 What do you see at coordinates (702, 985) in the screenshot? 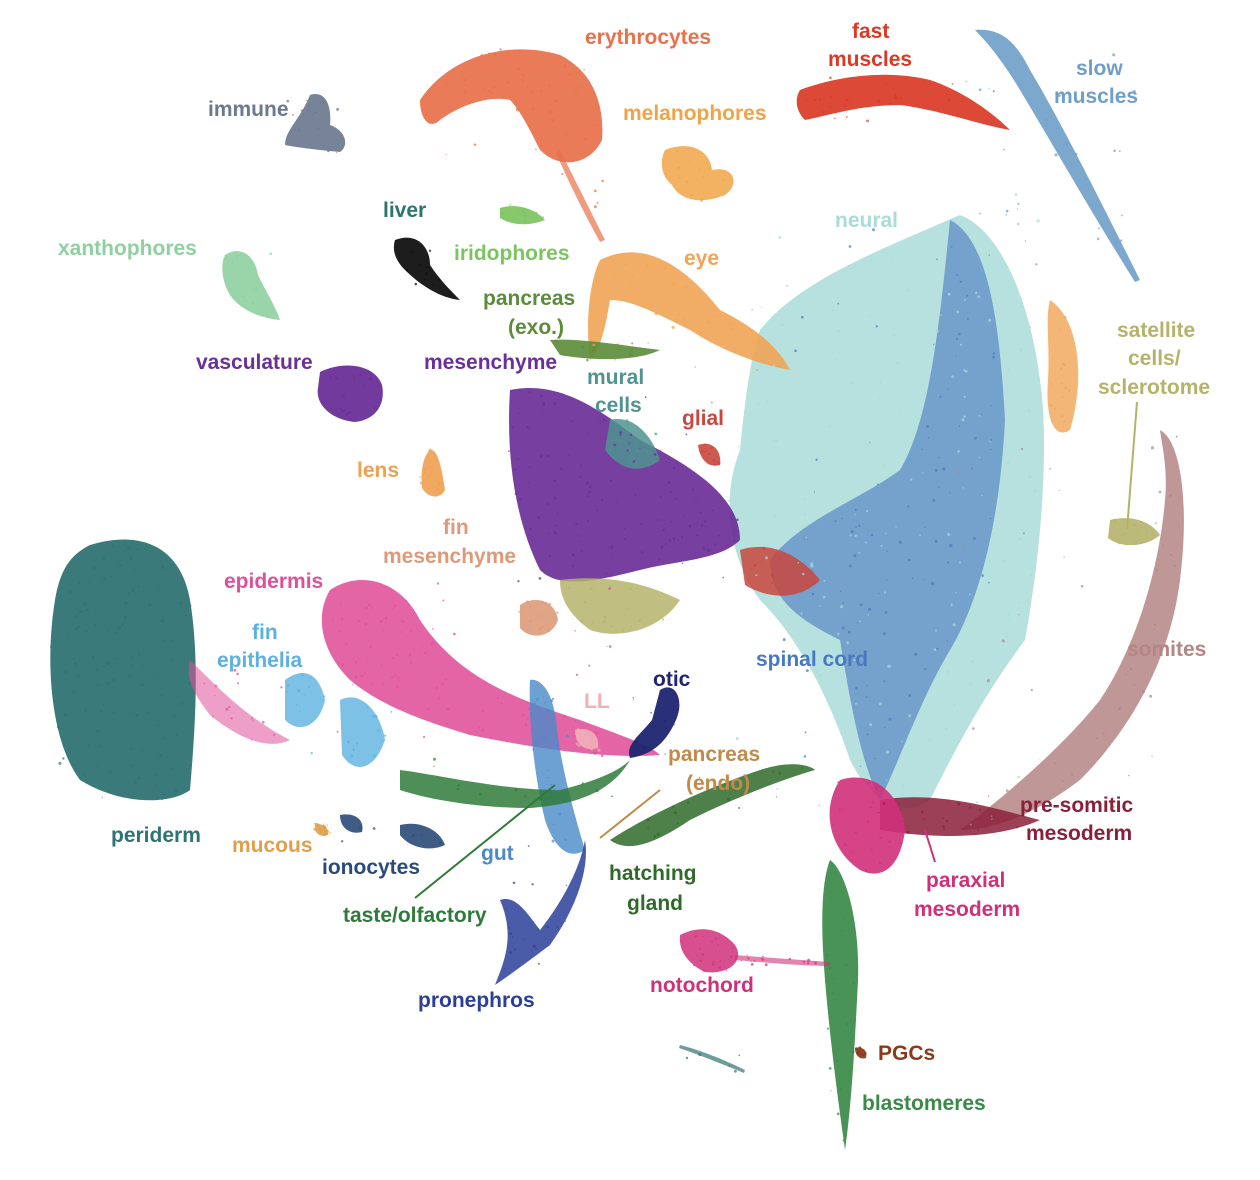
I see `label-notochord: notochord` at bounding box center [702, 985].